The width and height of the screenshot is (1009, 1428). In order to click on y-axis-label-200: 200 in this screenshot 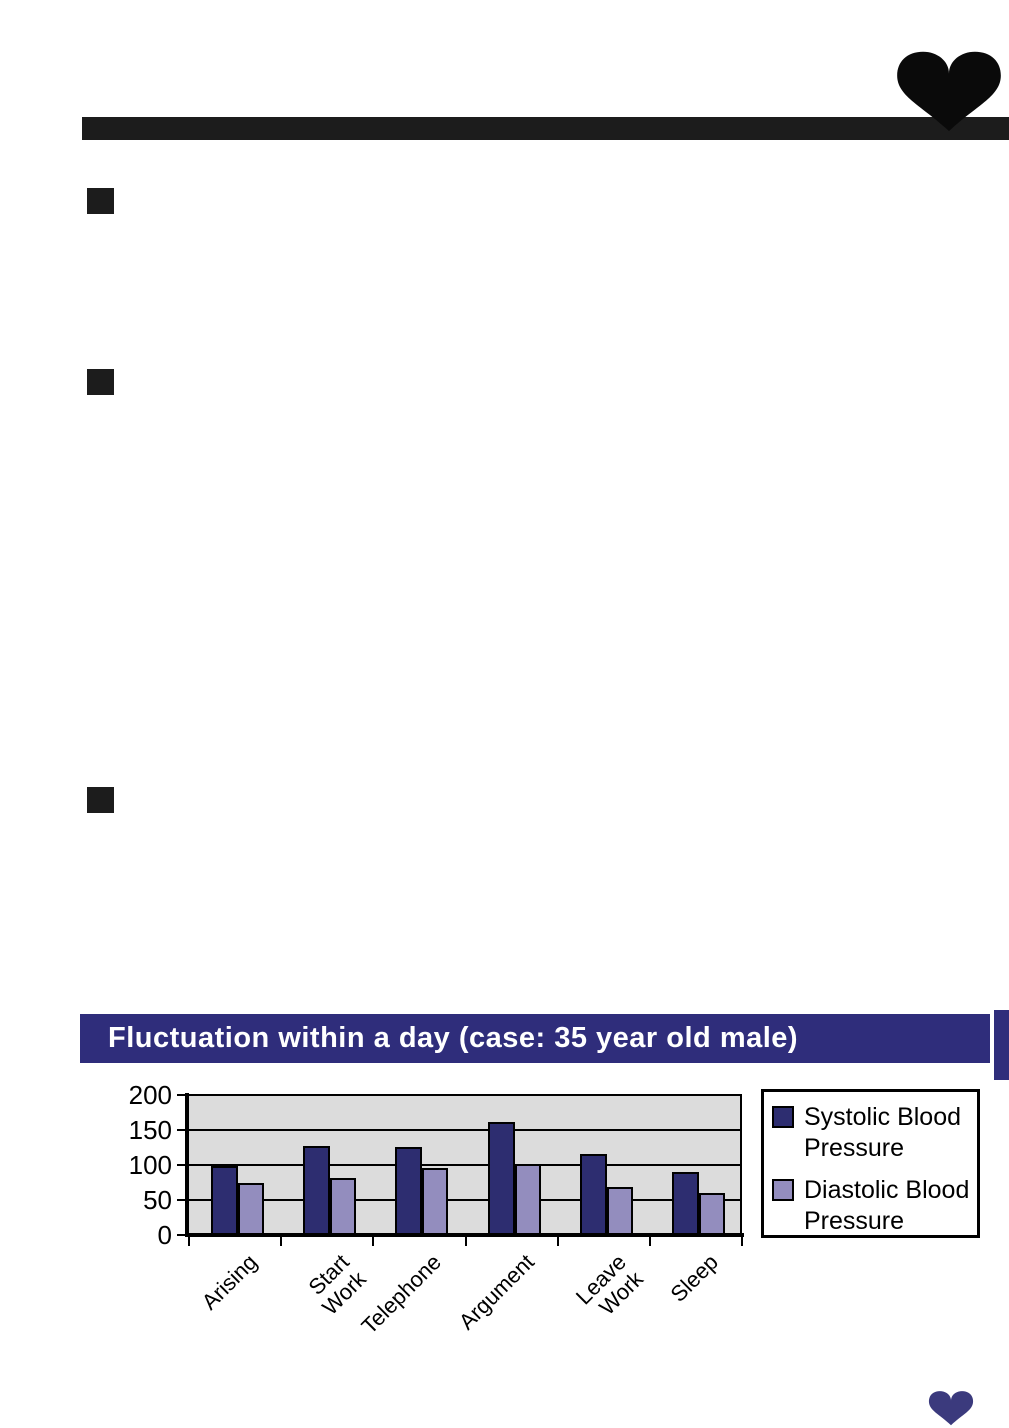, I will do `click(150, 1095)`.